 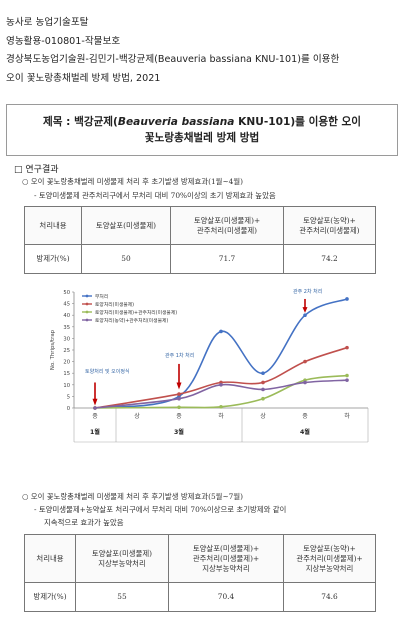 I want to click on header-subject: 오이 꽃노랑총채벌레 방제 방법, 2021, so click(x=83, y=78).